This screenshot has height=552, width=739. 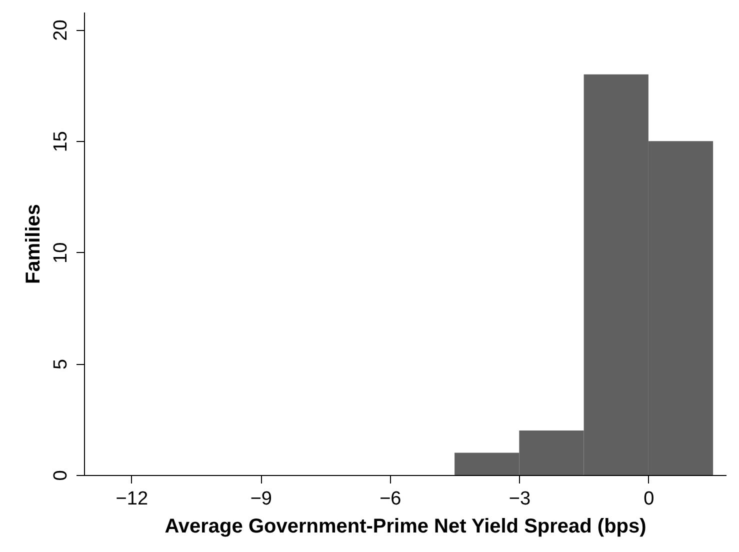 What do you see at coordinates (61, 141) in the screenshot?
I see `y-tick-label: 15` at bounding box center [61, 141].